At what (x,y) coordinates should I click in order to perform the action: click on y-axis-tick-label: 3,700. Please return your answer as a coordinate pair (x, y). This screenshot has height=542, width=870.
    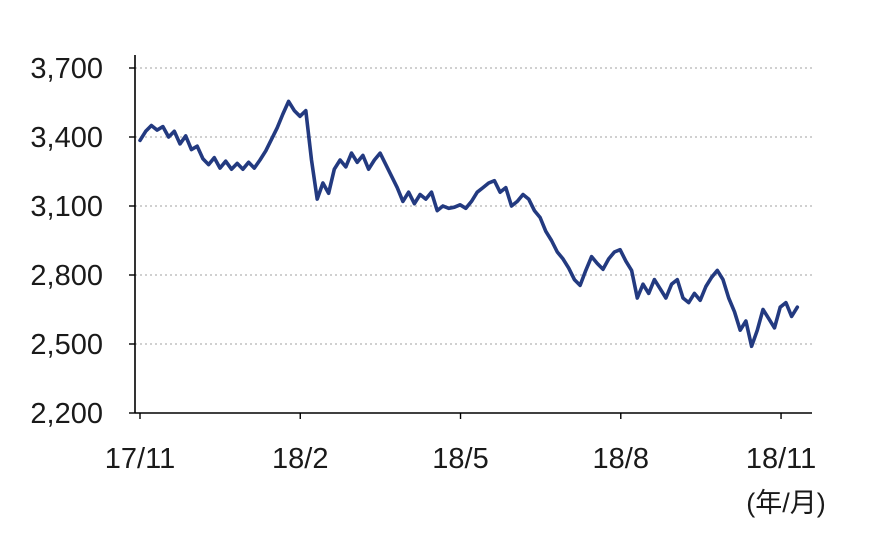
    Looking at the image, I should click on (66, 69).